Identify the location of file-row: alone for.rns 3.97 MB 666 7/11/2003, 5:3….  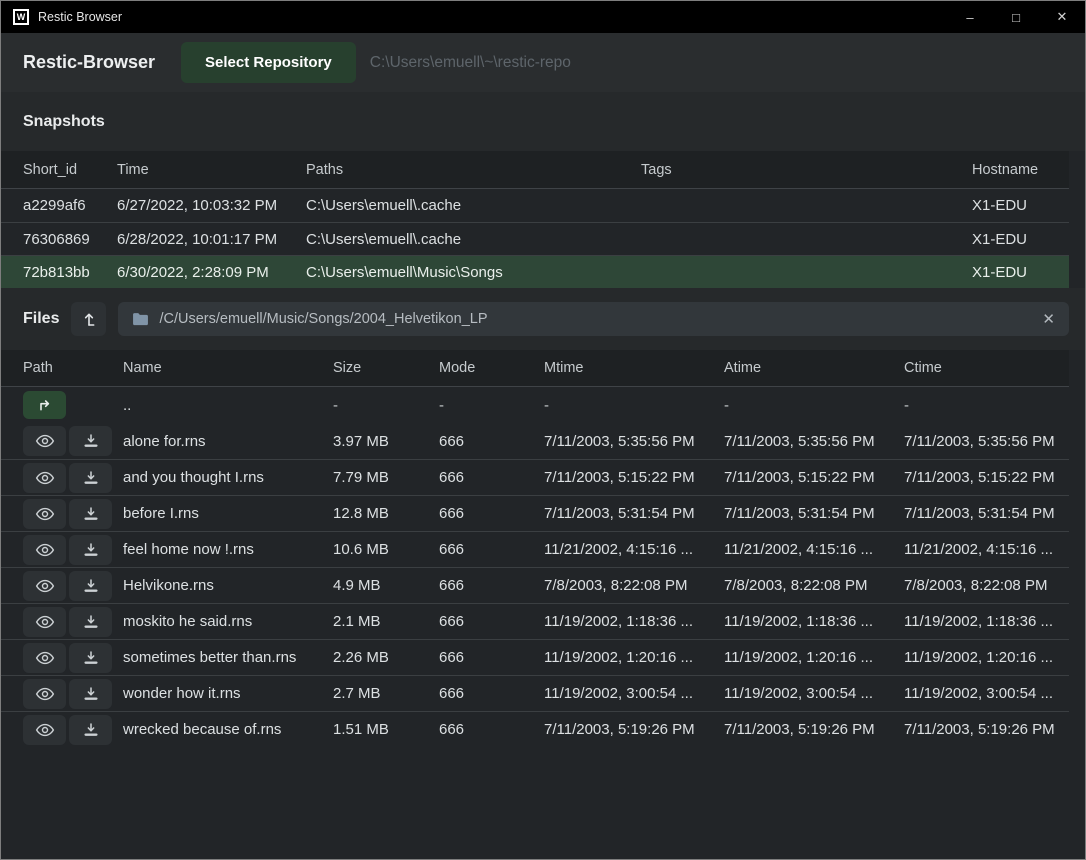
(535, 441).